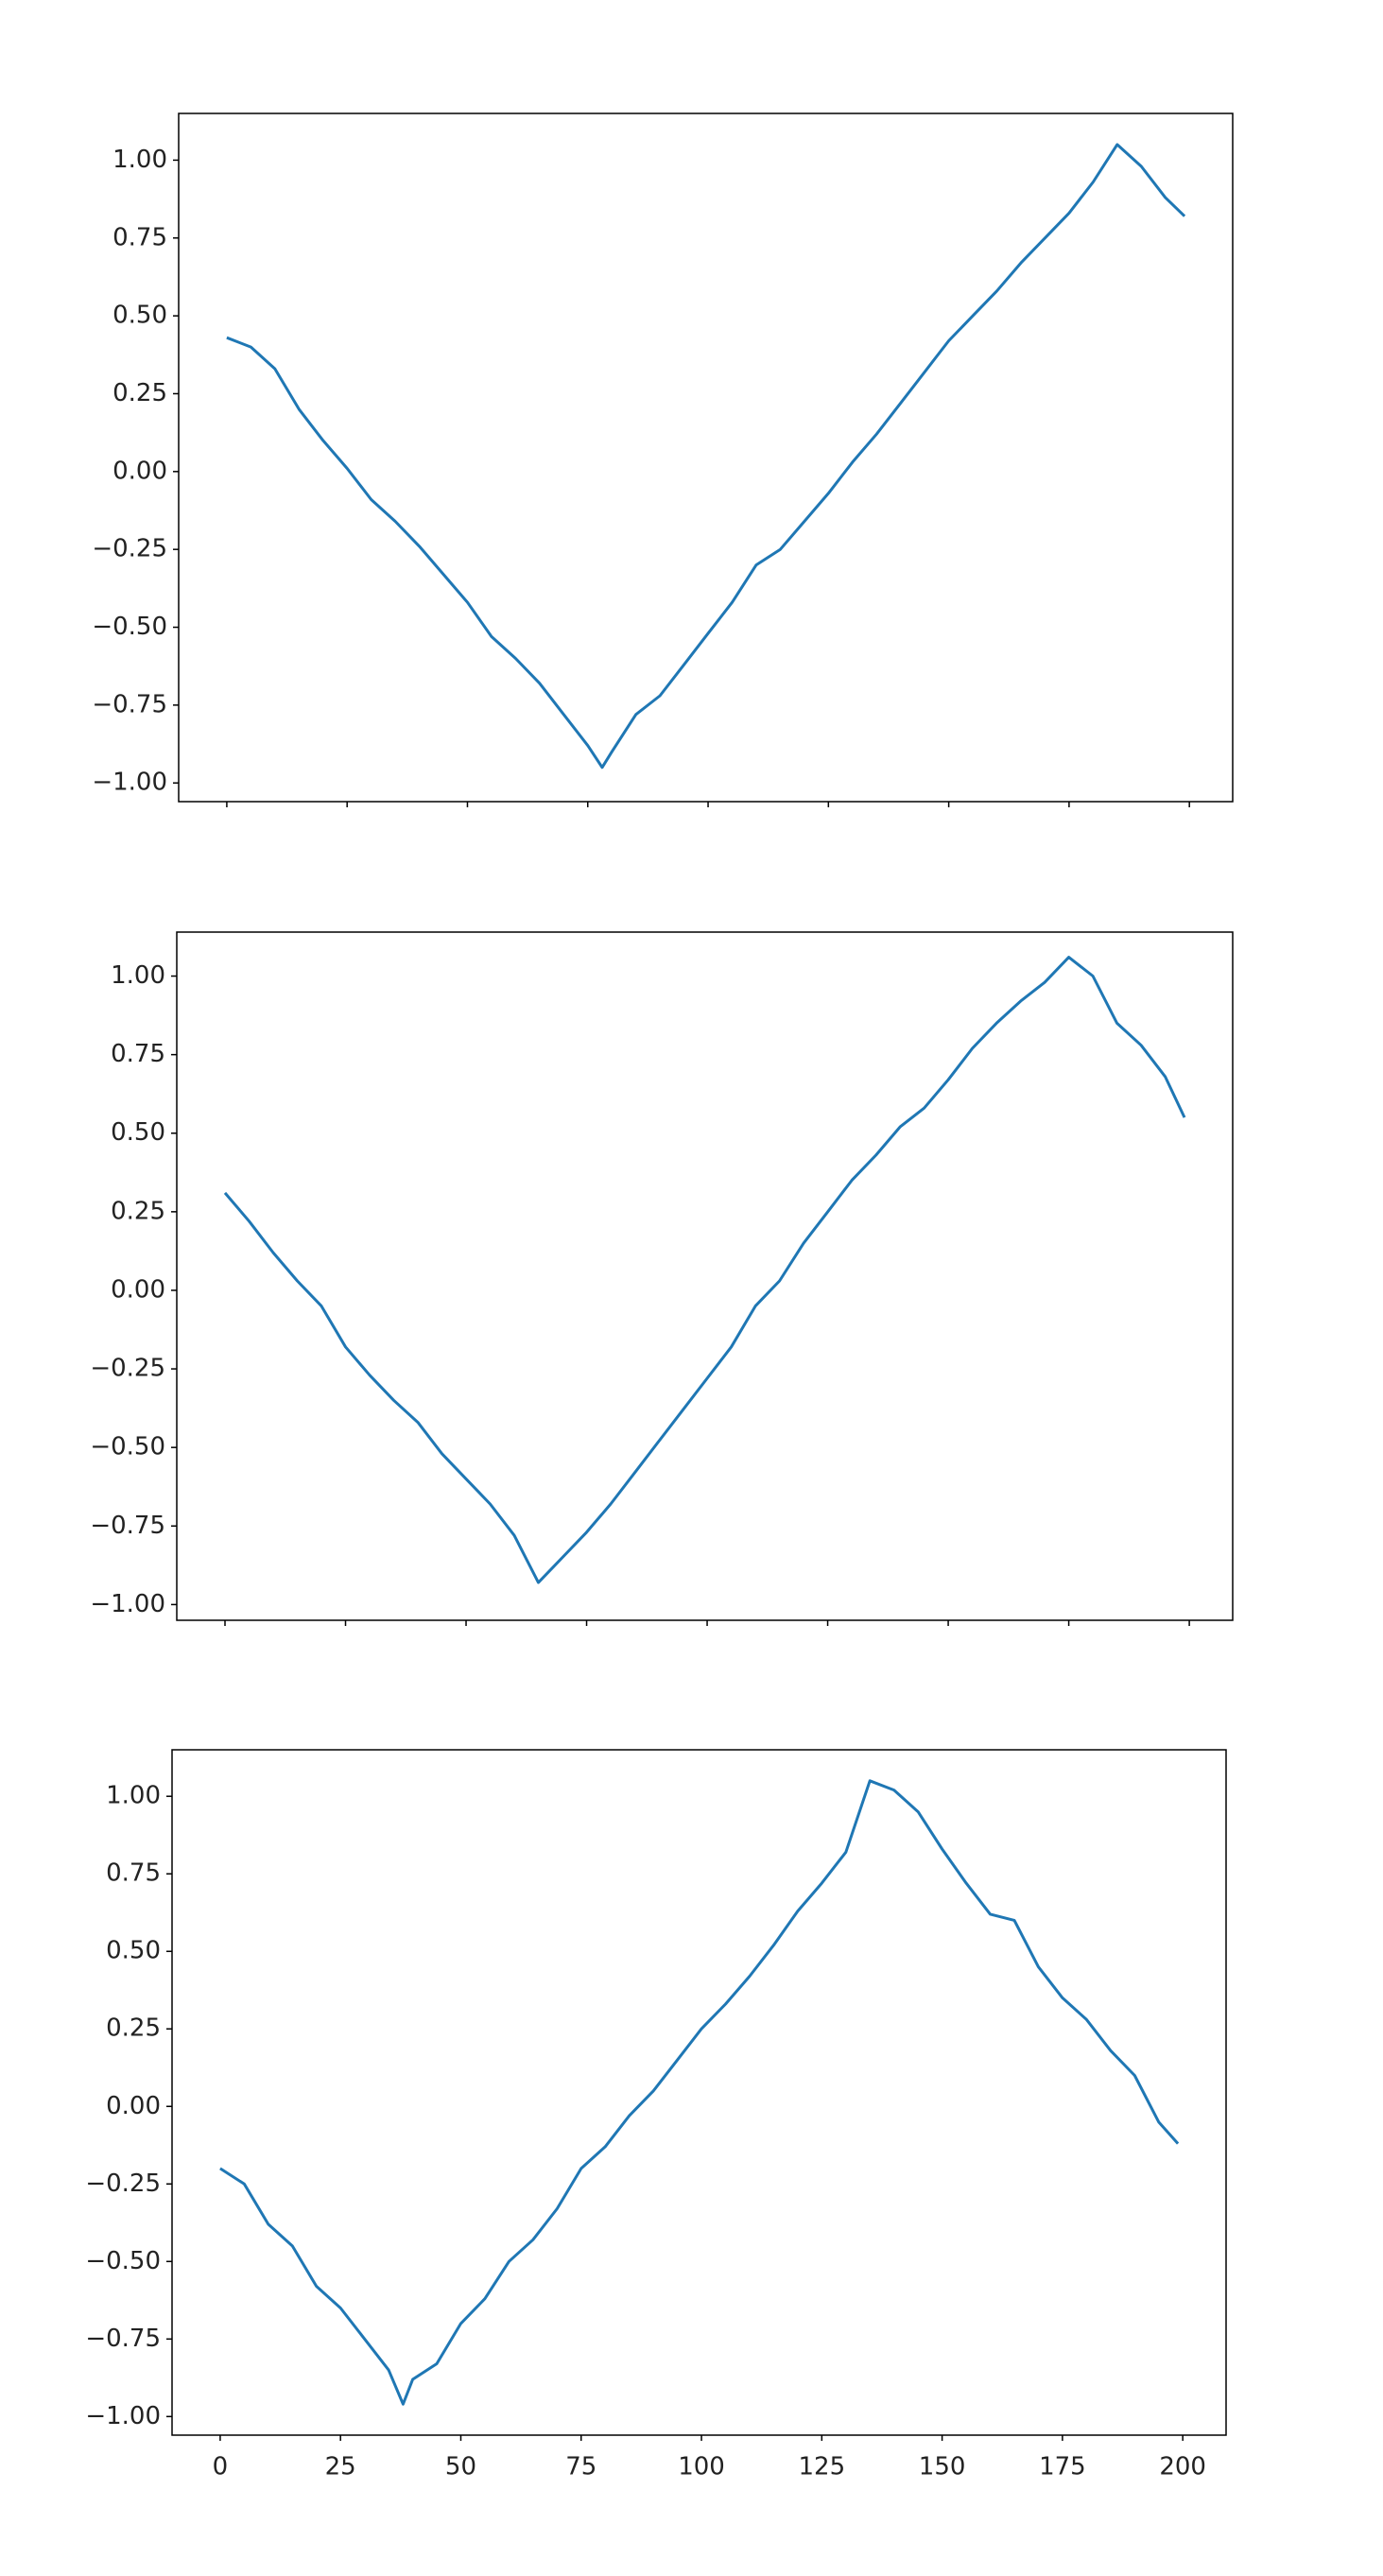 Image resolution: width=1383 pixels, height=2576 pixels. I want to click on x-tick-label: 50, so click(460, 2467).